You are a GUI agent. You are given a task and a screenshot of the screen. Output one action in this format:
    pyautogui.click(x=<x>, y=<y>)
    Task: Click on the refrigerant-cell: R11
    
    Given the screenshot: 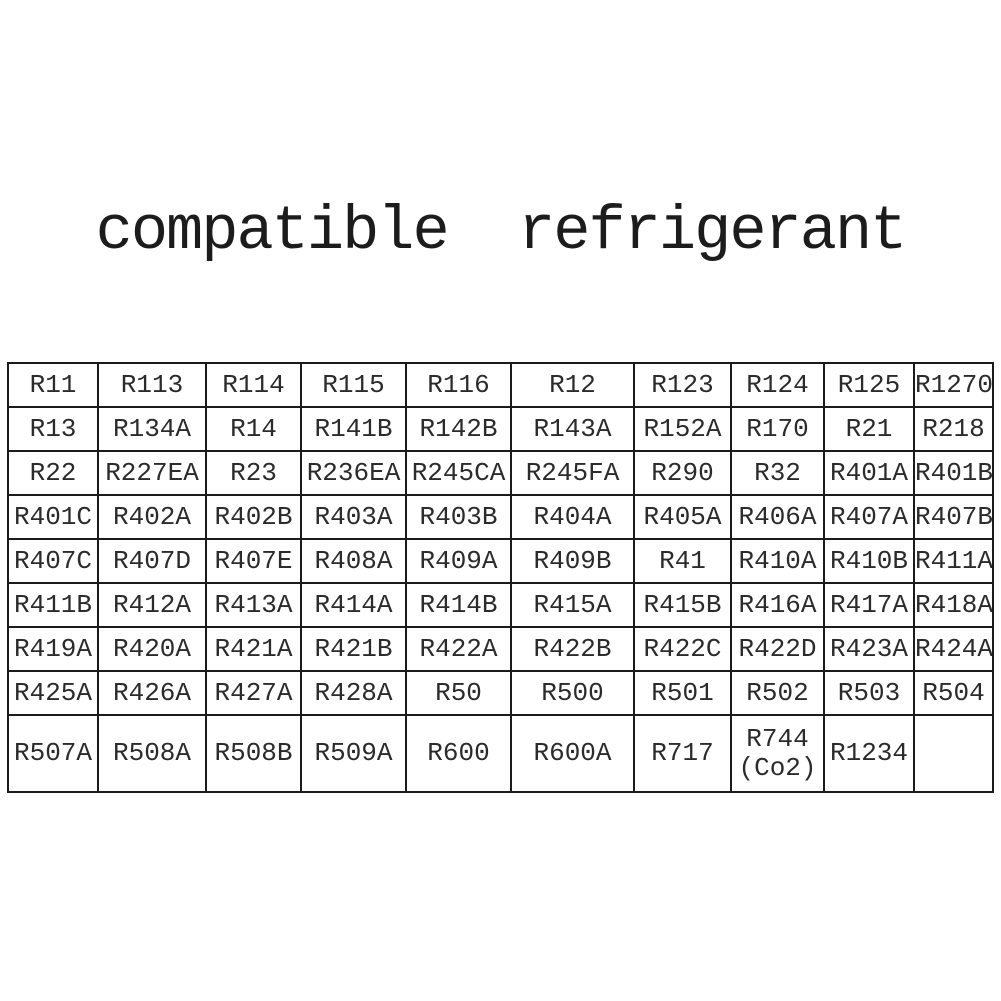 What is the action you would take?
    pyautogui.click(x=53, y=385)
    